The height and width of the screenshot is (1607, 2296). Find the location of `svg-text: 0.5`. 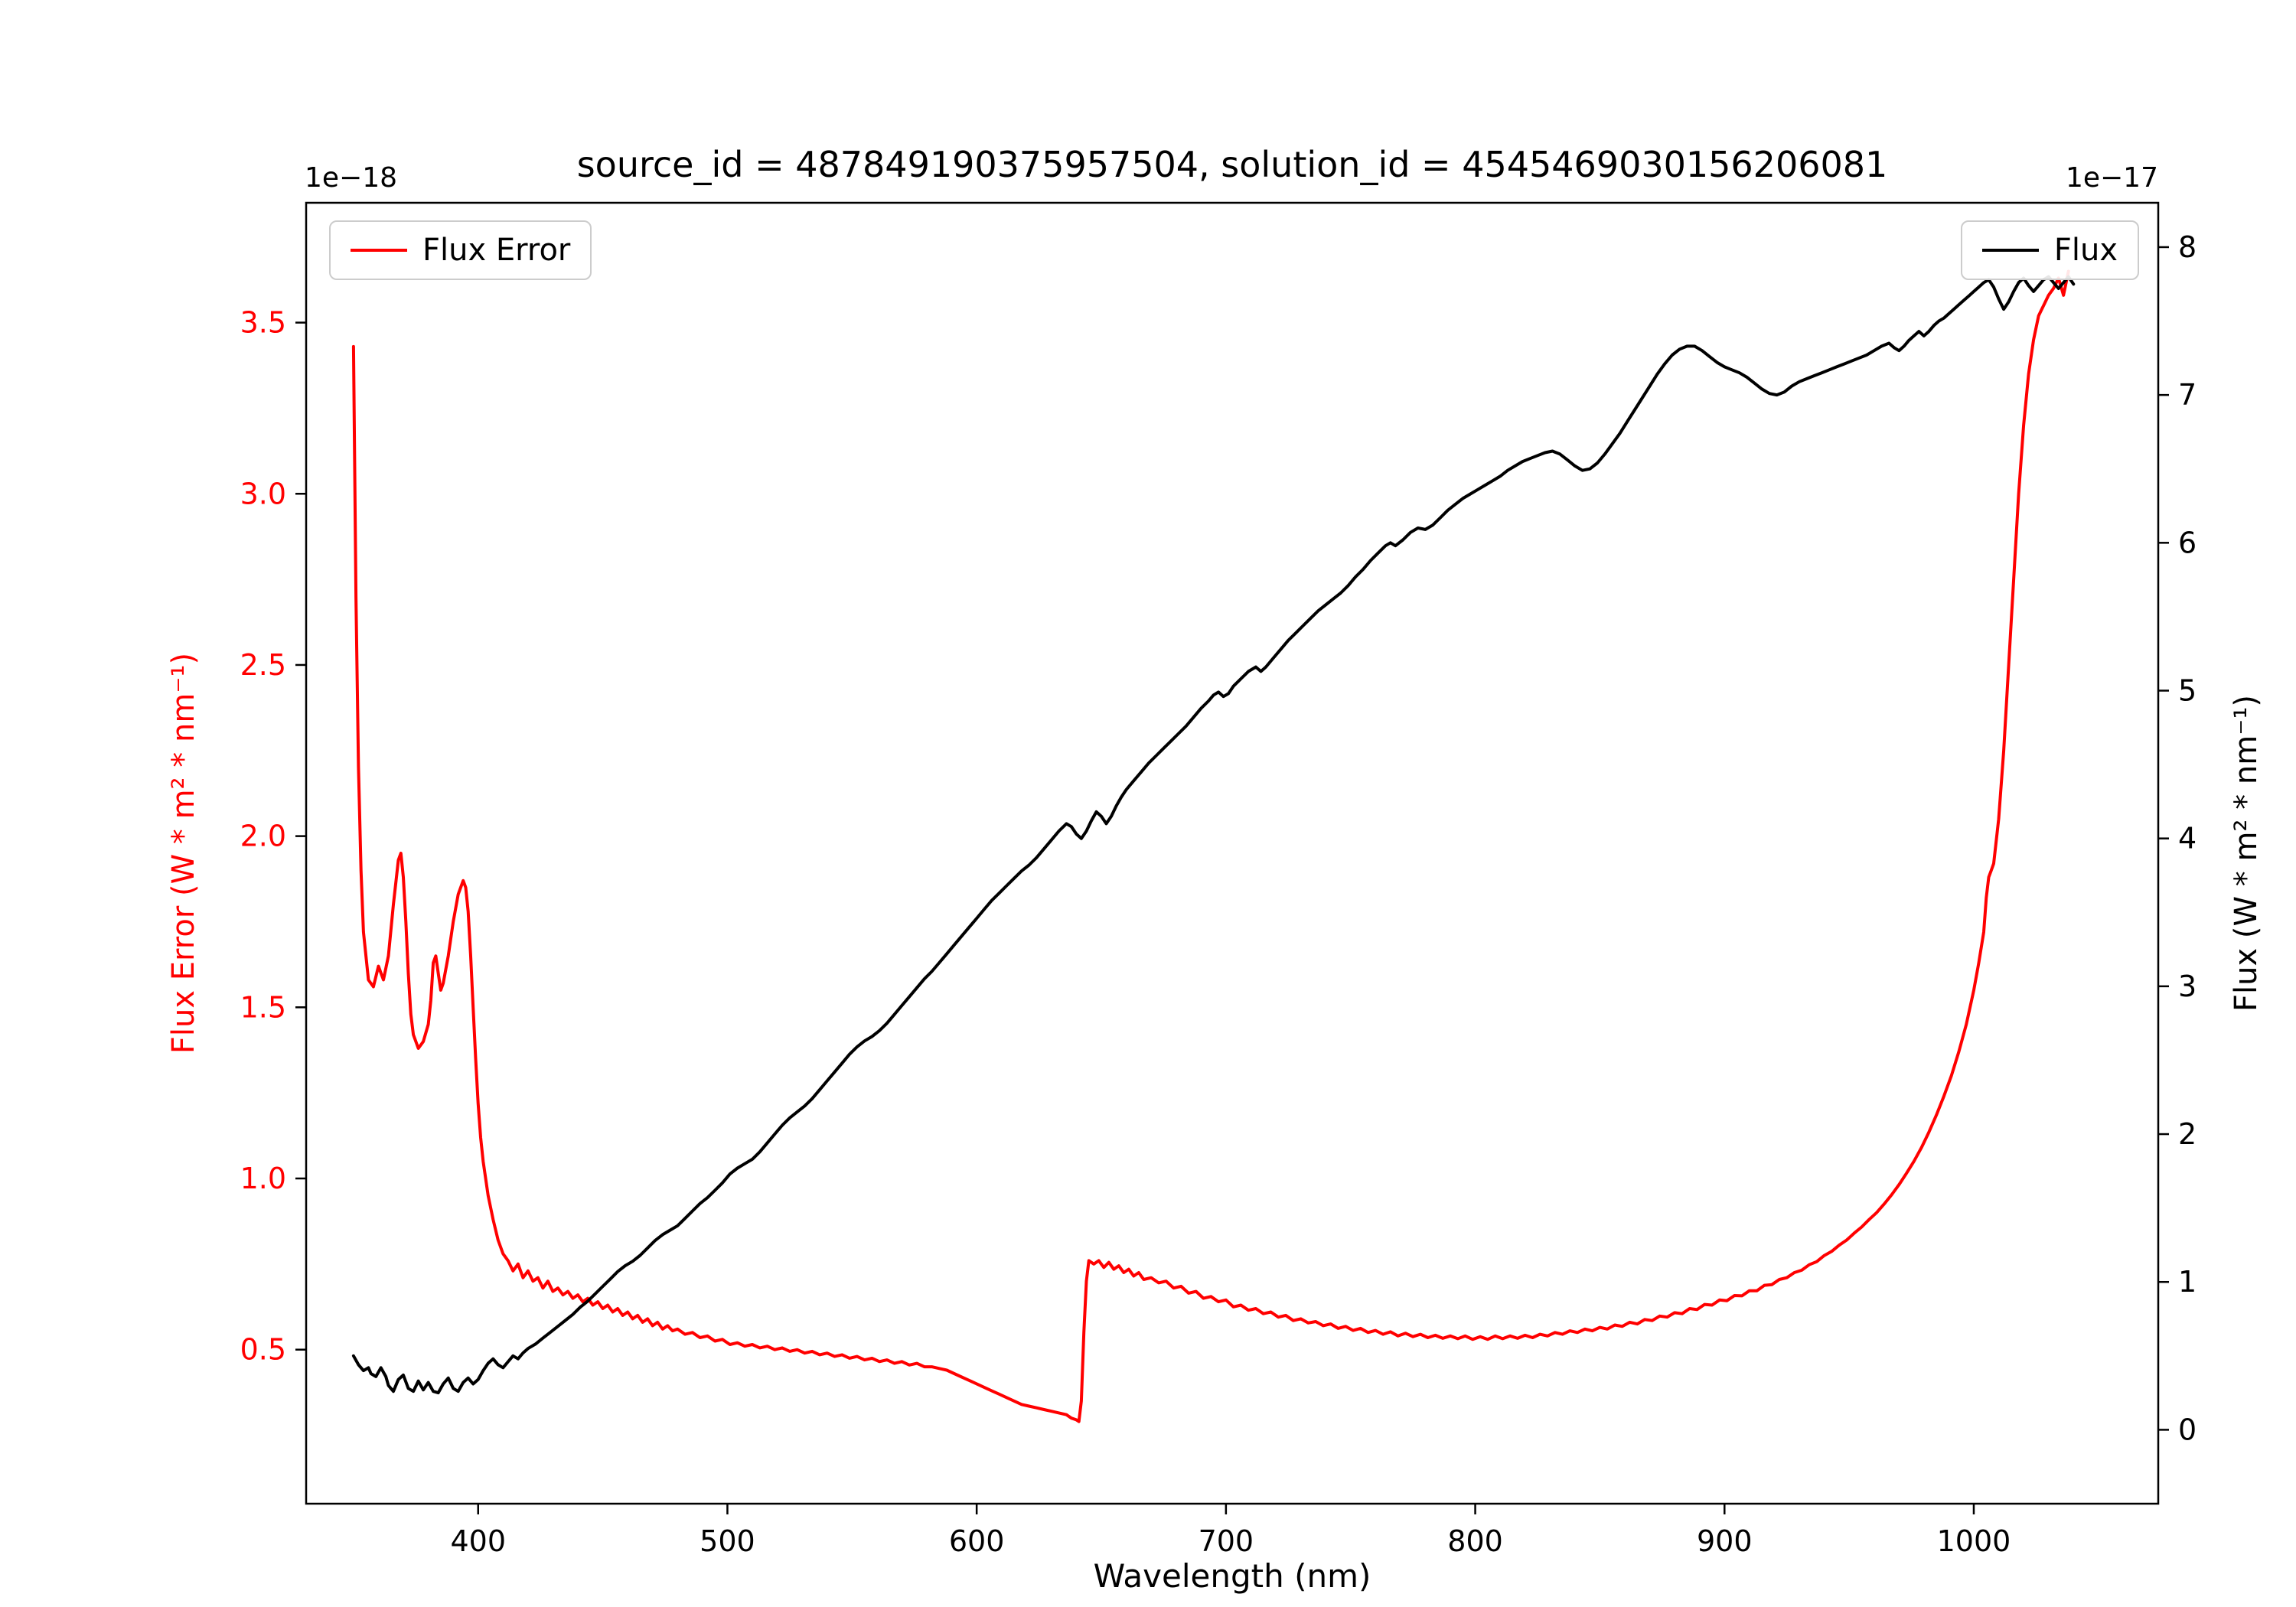

svg-text: 0.5 is located at coordinates (263, 1350).